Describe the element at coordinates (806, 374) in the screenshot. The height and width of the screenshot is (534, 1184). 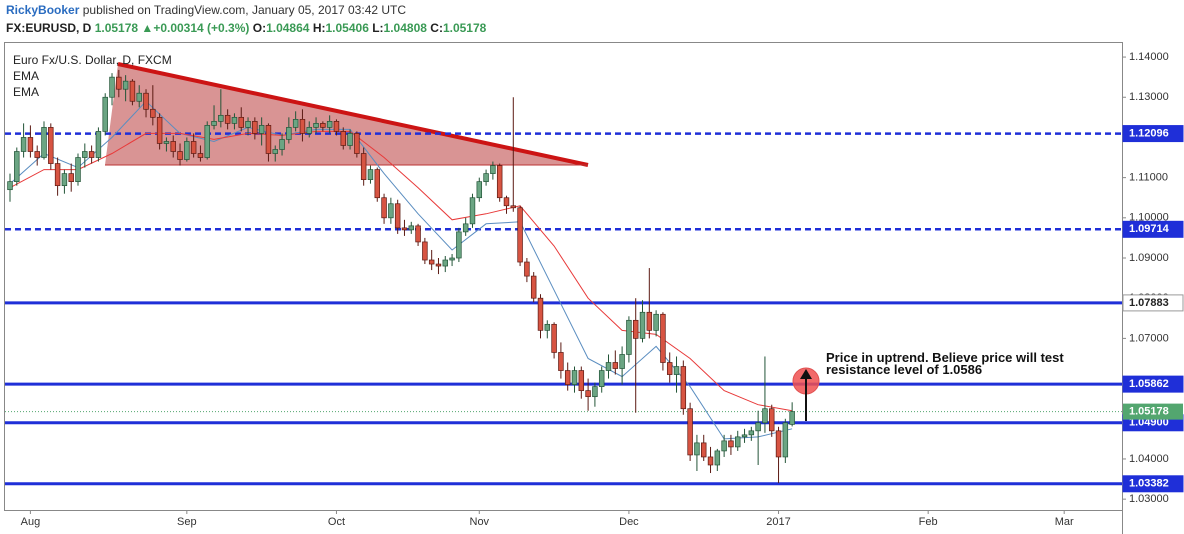
I see `arrow-head` at that location.